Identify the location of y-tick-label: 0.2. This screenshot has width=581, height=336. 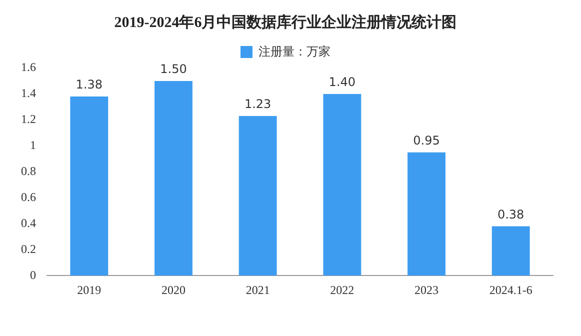
(28, 249).